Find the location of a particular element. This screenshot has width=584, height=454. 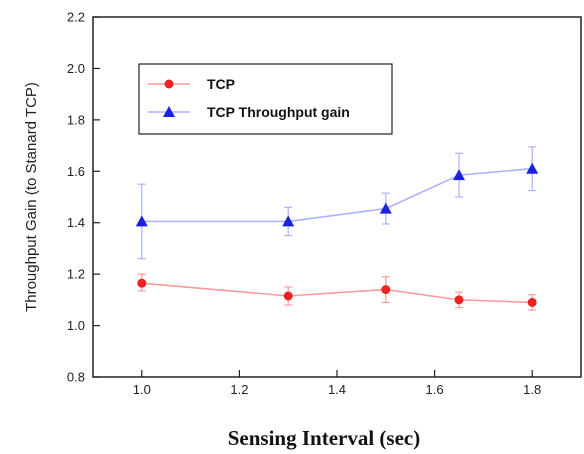

x-tick-label: 1.4 is located at coordinates (337, 389).